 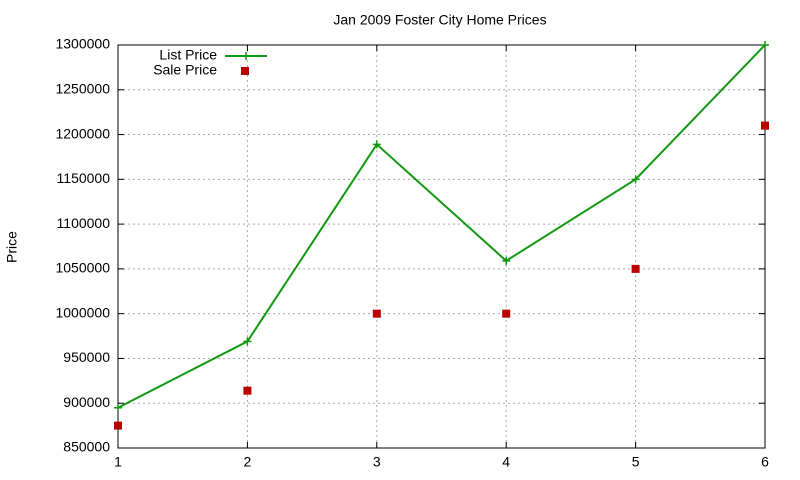 What do you see at coordinates (86, 402) in the screenshot?
I see `y-tick-label: 900000` at bounding box center [86, 402].